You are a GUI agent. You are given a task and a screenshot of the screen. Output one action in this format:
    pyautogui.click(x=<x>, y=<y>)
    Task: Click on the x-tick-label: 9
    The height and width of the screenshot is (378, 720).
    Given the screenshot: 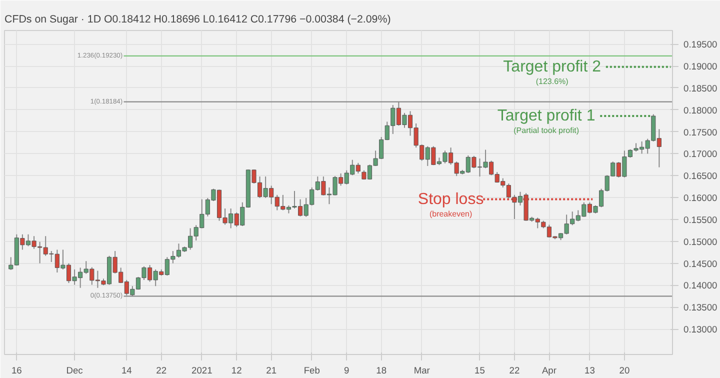 What is the action you would take?
    pyautogui.click(x=347, y=371)
    